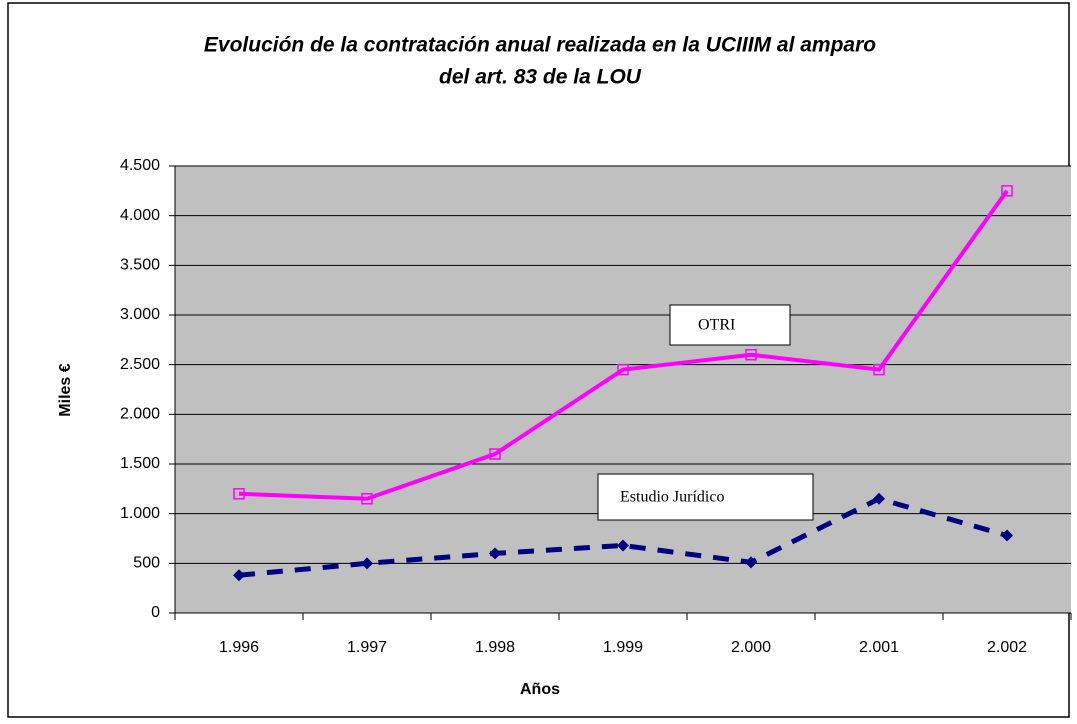 The image size is (1077, 724). Describe the element at coordinates (140, 314) in the screenshot. I see `y-tick-label: 3.000` at that location.